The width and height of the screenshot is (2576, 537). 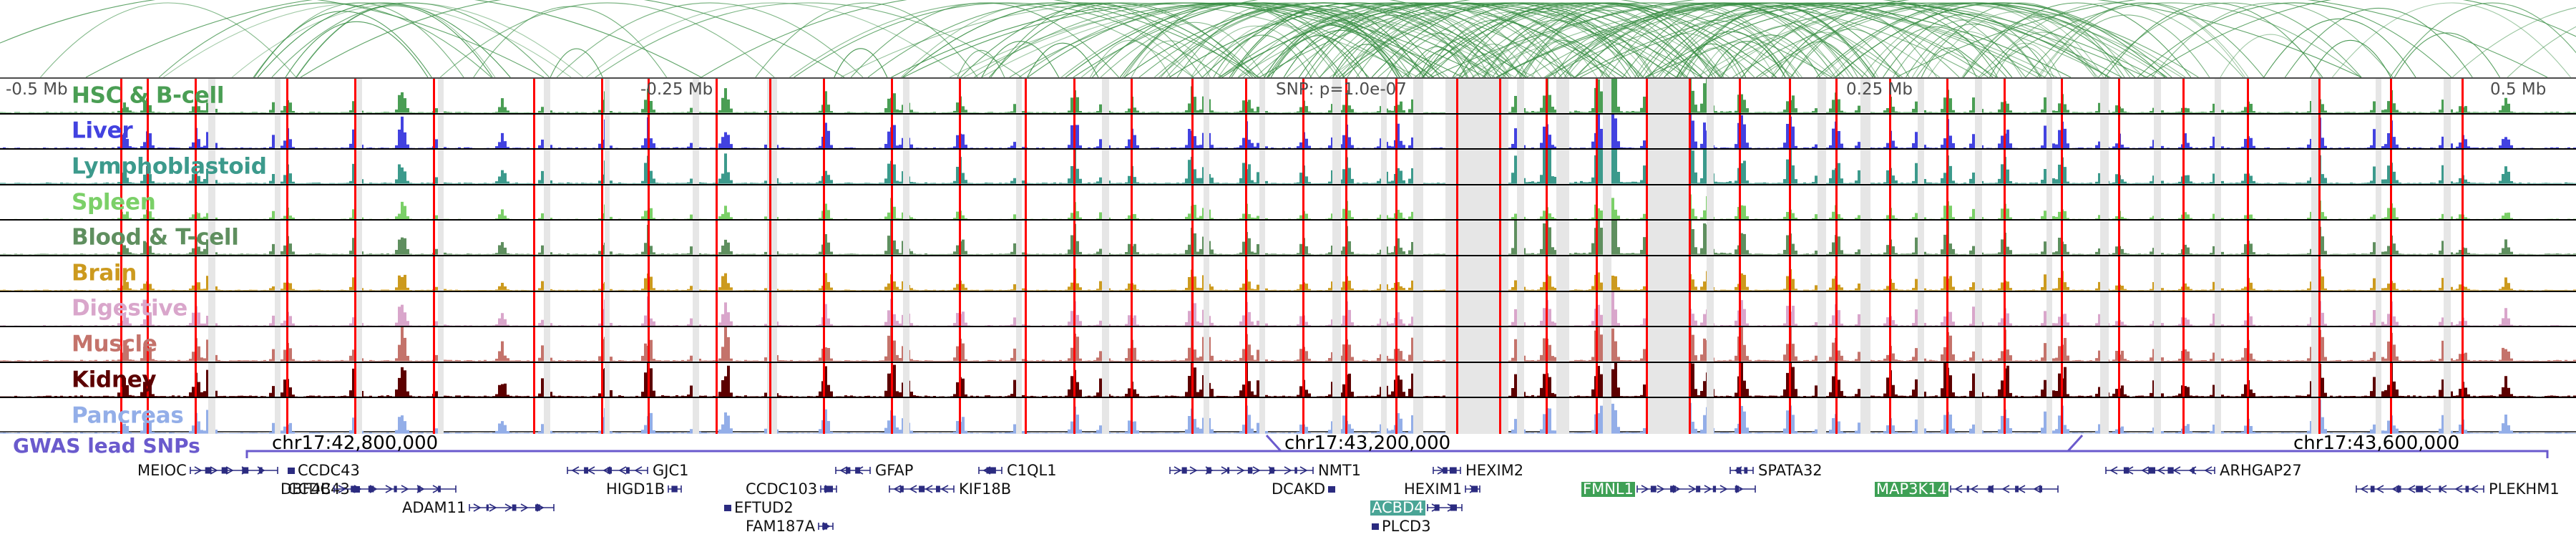 What do you see at coordinates (1288, 132) in the screenshot?
I see `signal-track: Liver` at bounding box center [1288, 132].